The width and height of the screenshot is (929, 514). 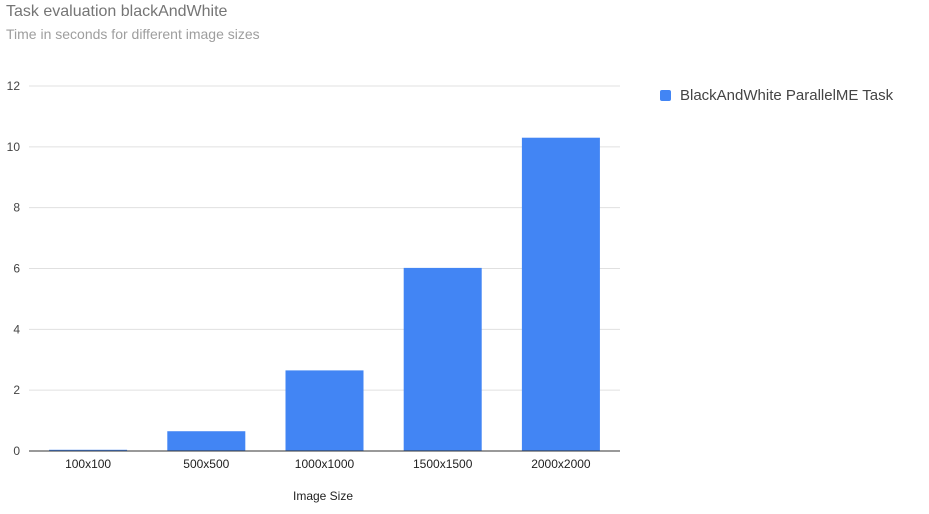 What do you see at coordinates (14, 86) in the screenshot?
I see `y-tick-label: 12` at bounding box center [14, 86].